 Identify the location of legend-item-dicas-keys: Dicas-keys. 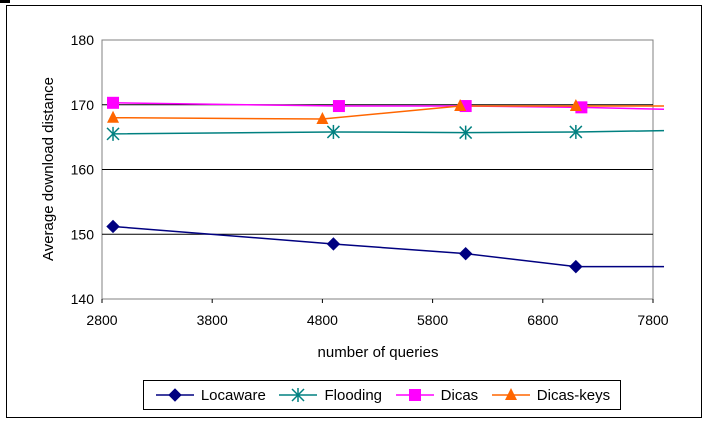
(550, 395).